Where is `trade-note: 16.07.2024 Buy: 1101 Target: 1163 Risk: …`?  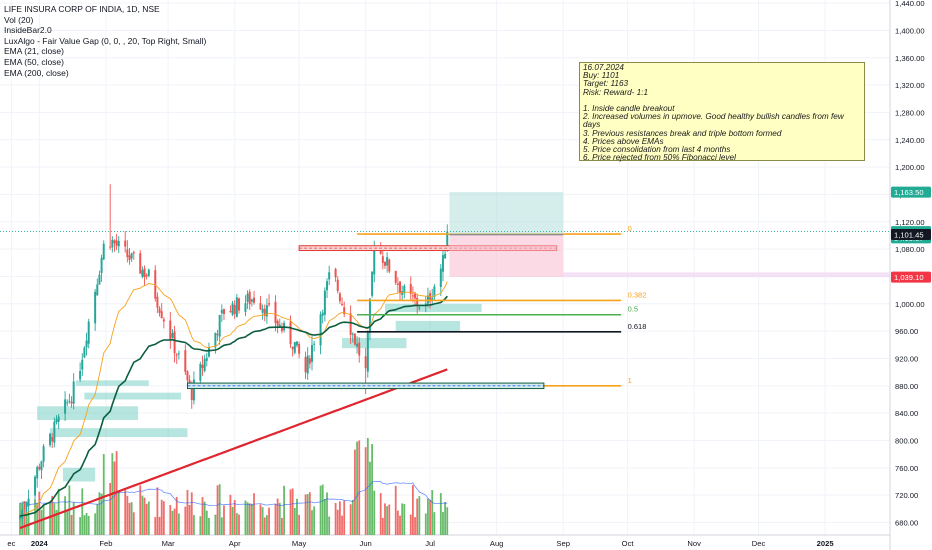 trade-note: 16.07.2024 Buy: 1101 Target: 1163 Risk: … is located at coordinates (722, 112).